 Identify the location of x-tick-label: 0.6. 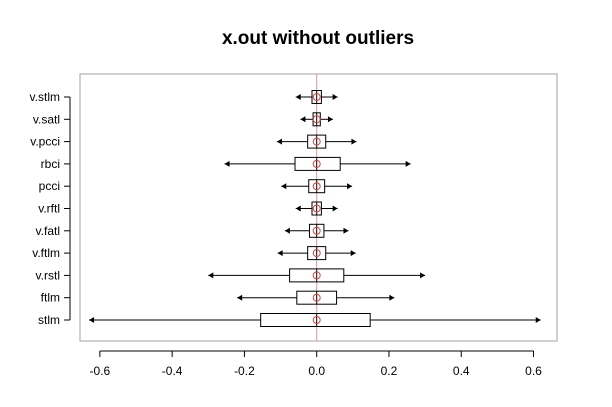
(533, 371).